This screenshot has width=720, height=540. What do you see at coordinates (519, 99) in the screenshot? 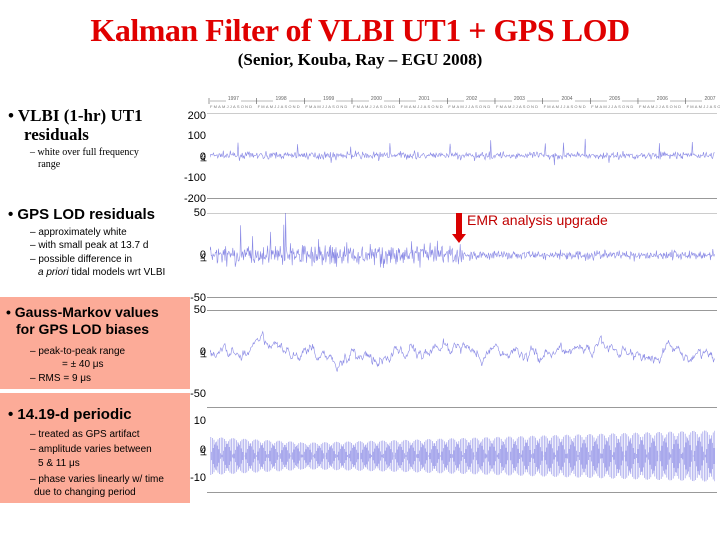
I see `year-label: 2003` at bounding box center [519, 99].